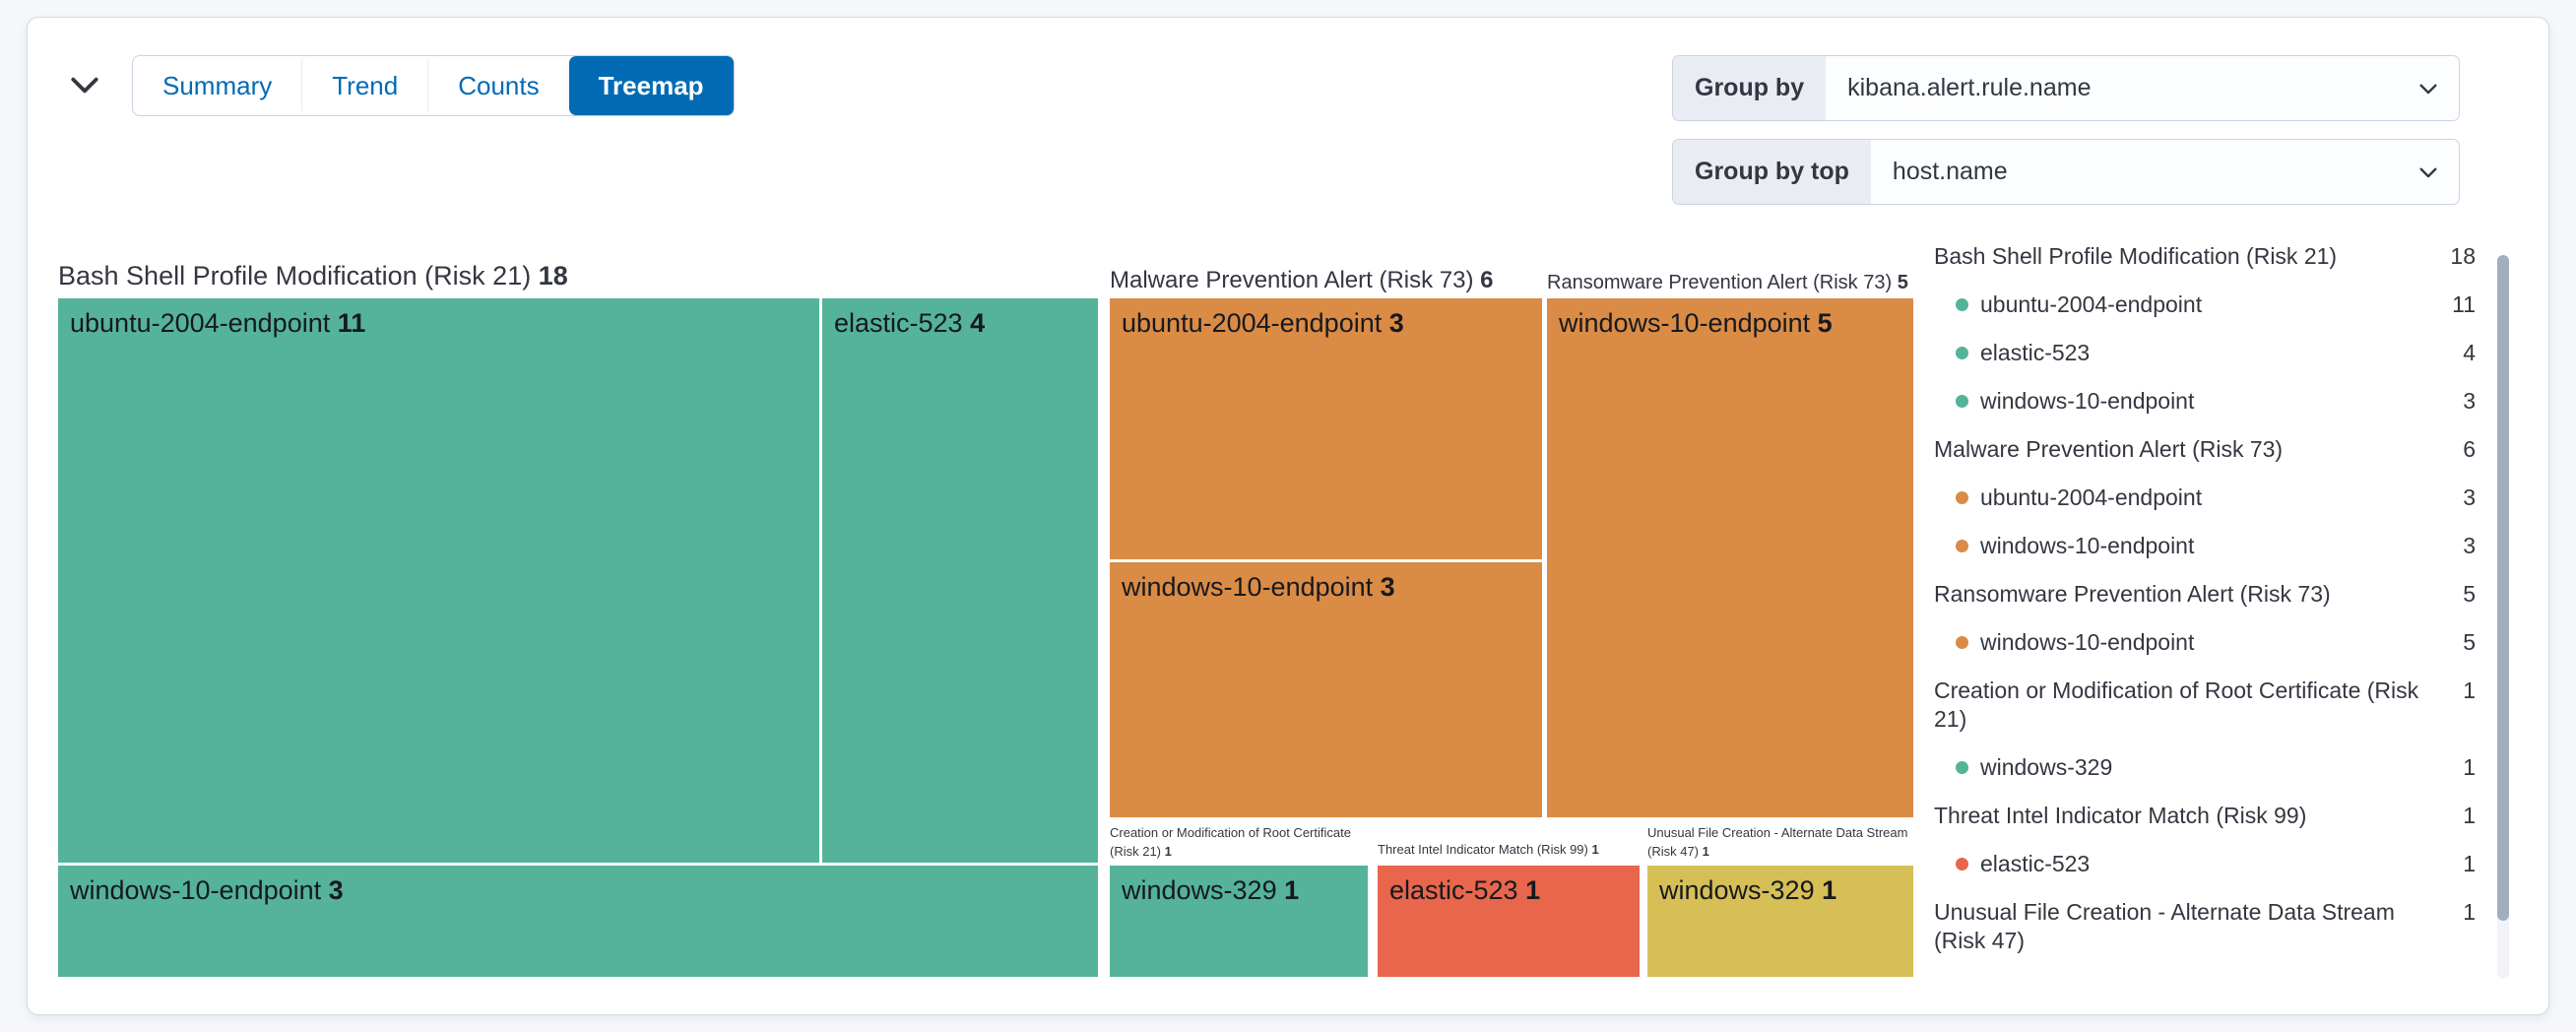  I want to click on legend-group-row: Threat Intel Indicator Match (Risk 99) 1, so click(2205, 816).